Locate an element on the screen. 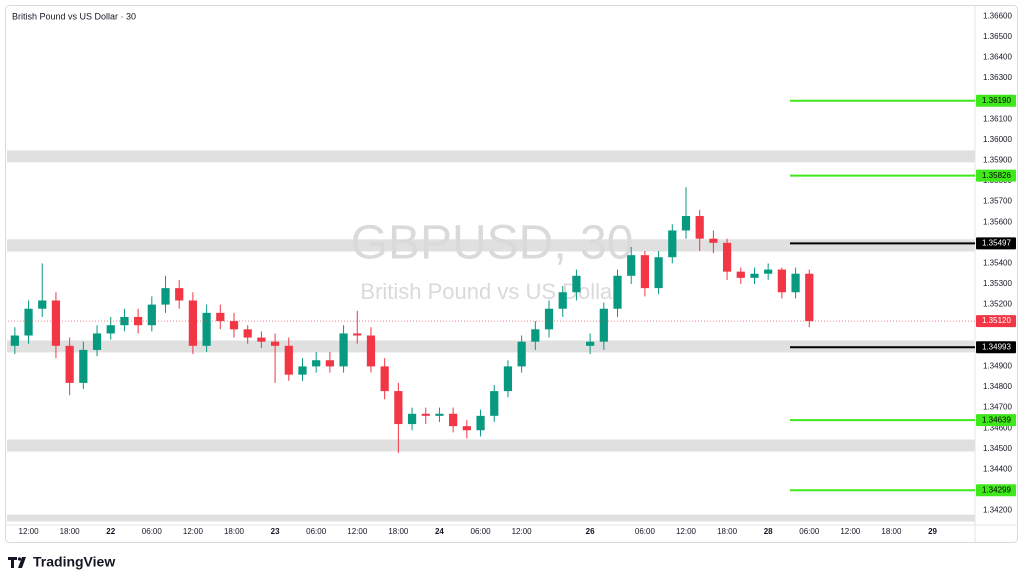 This screenshot has height=587, width=1024. level-label: 1.35497 is located at coordinates (996, 243).